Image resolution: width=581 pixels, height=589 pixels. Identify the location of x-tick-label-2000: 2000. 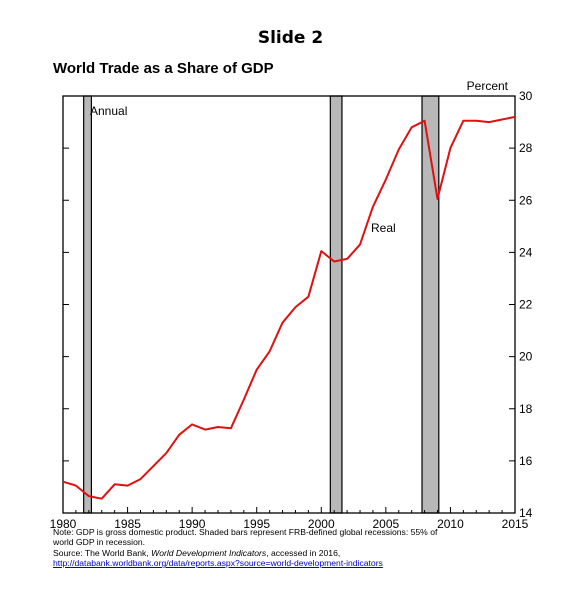
(321, 524).